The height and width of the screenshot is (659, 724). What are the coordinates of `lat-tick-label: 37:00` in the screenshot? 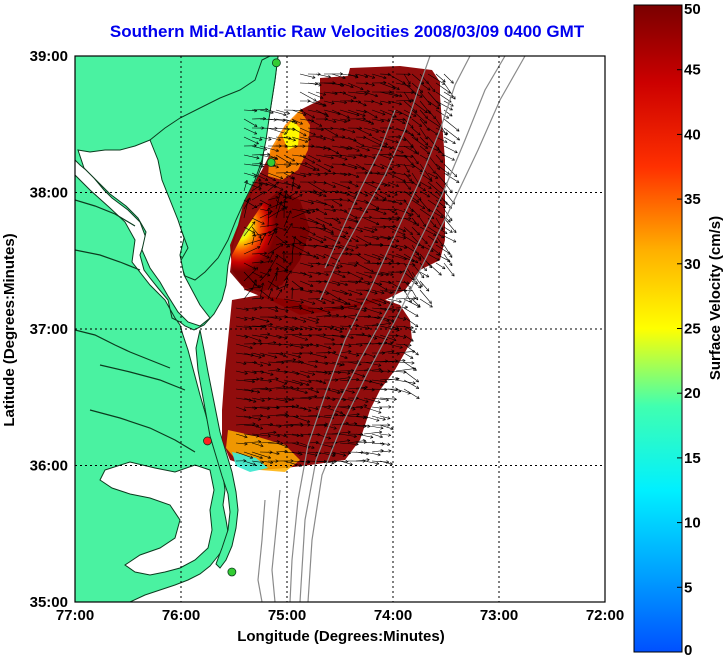 It's located at (49, 329).